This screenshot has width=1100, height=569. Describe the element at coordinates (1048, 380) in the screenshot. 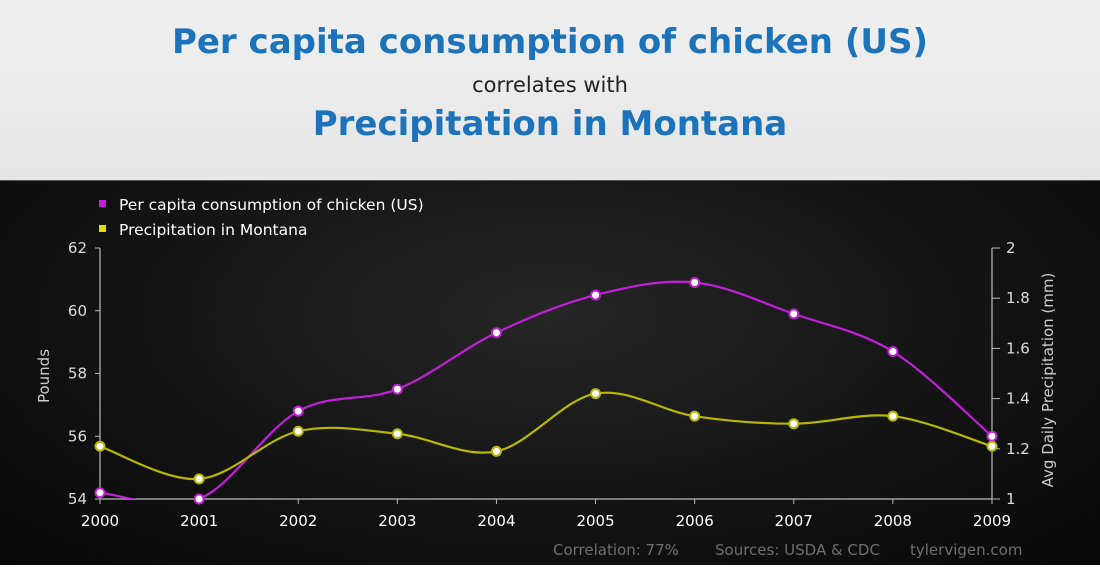

I see `y-right-axis-label: Avg Daily Precipitation (mm)` at that location.